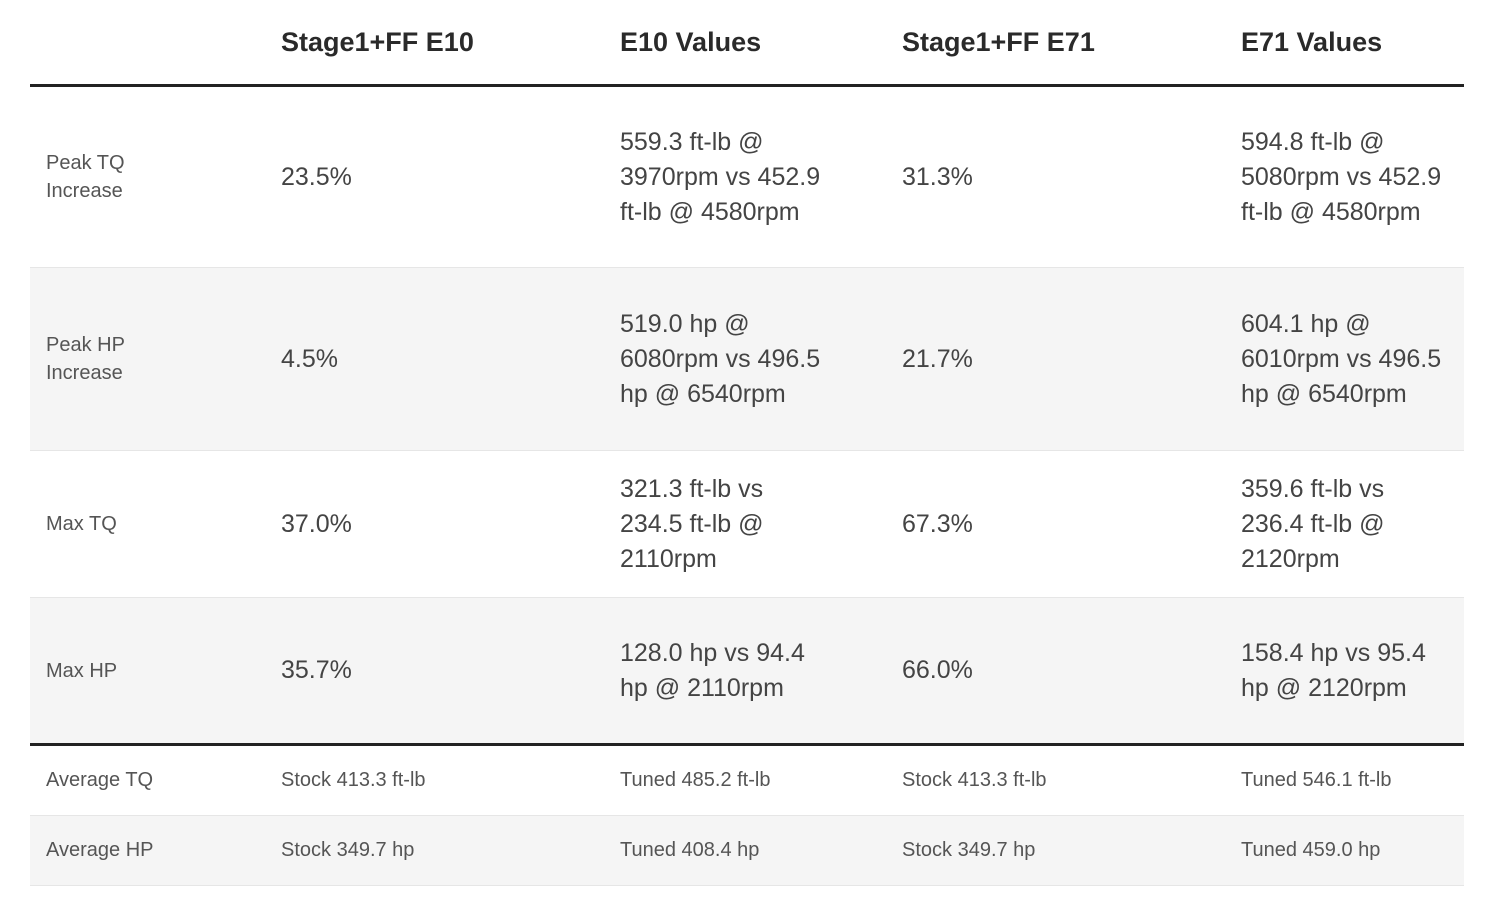 The height and width of the screenshot is (914, 1500). I want to click on summary-cell: Tuned 408.4 hp, so click(745, 850).